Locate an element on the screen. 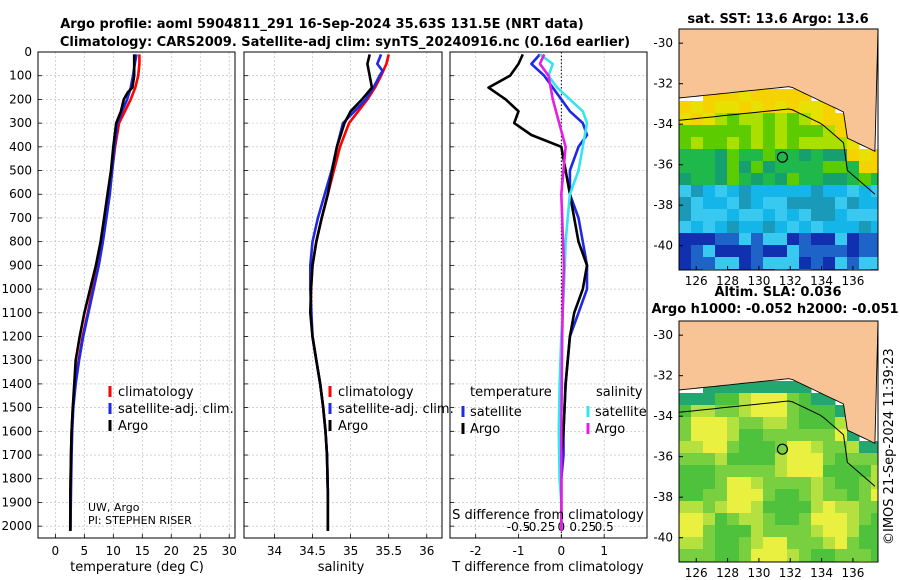 This screenshot has height=580, width=900. attribution-line2: PI: STEPHEN RISER is located at coordinates (140, 520).